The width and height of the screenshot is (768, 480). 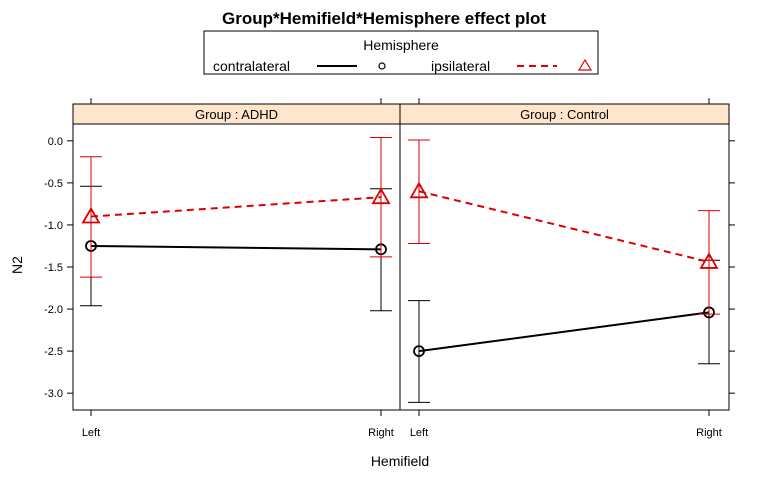 I want to click on legend: Hemisphere contralateral ipsilateral, so click(x=401, y=52).